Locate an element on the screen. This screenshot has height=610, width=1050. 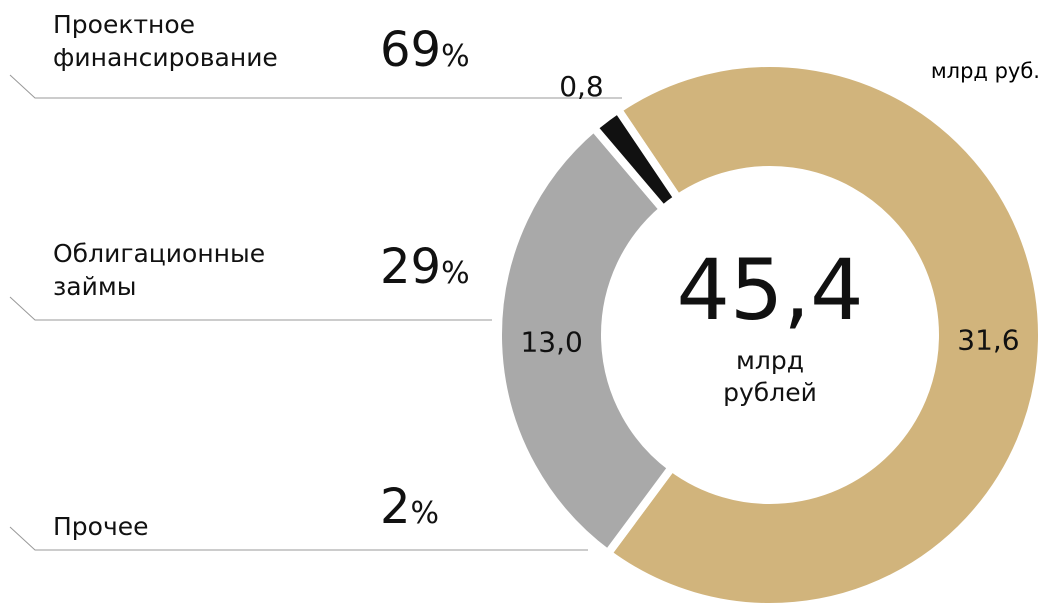
share: 2% is located at coordinates (409, 510).